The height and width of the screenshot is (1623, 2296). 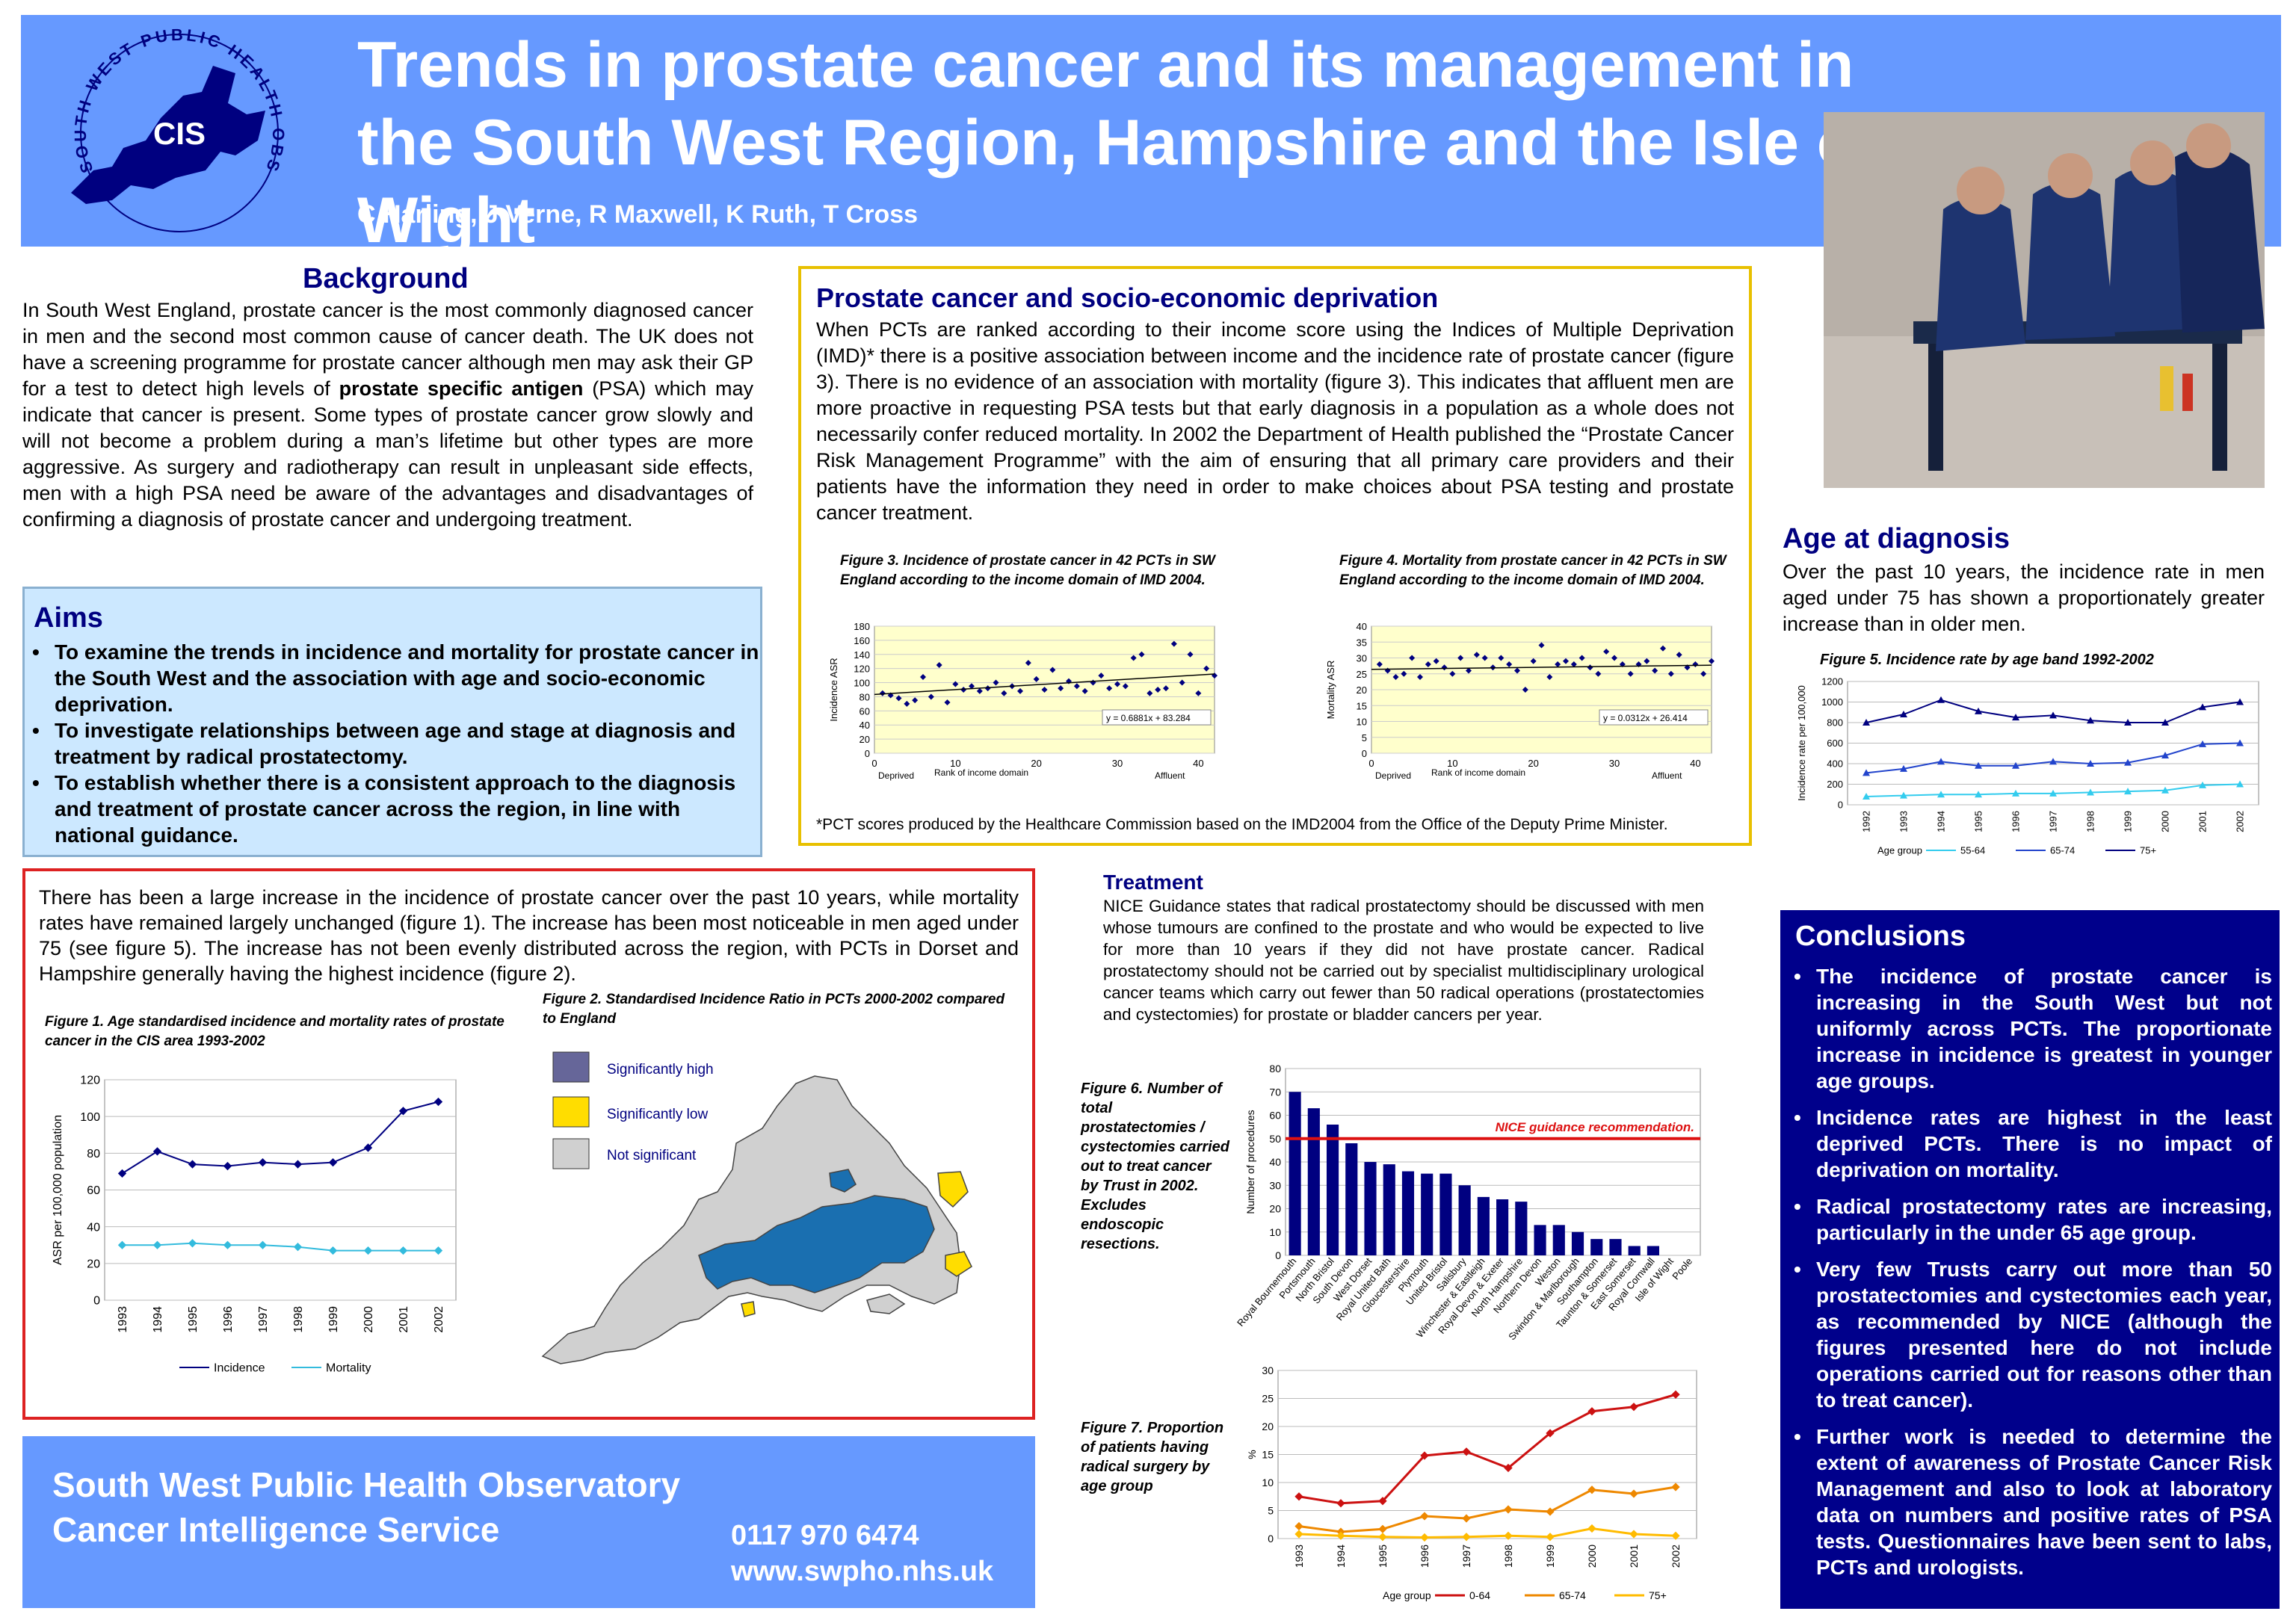 I want to click on series-line-75+, so click(x=1487, y=1533).